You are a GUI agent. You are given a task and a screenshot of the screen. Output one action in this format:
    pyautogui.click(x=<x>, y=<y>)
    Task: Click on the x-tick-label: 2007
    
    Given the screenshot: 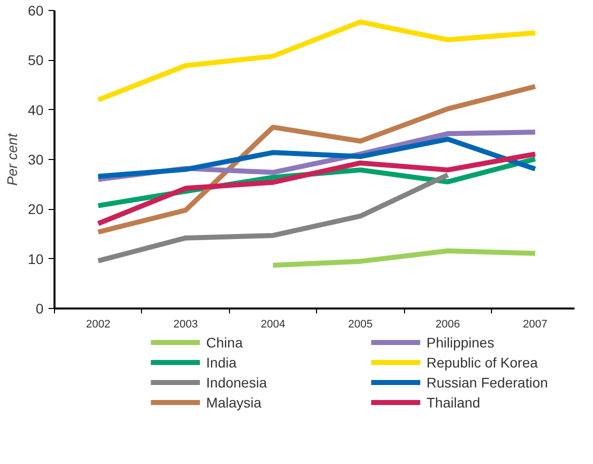 What is the action you would take?
    pyautogui.click(x=535, y=324)
    